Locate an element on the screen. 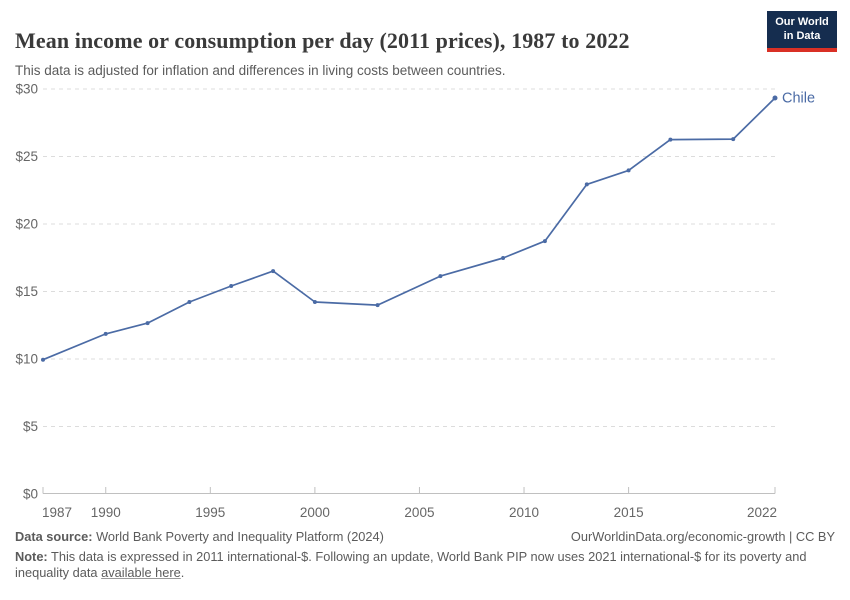 The height and width of the screenshot is (600, 850). x-axis-tick-label: 2005 is located at coordinates (419, 512).